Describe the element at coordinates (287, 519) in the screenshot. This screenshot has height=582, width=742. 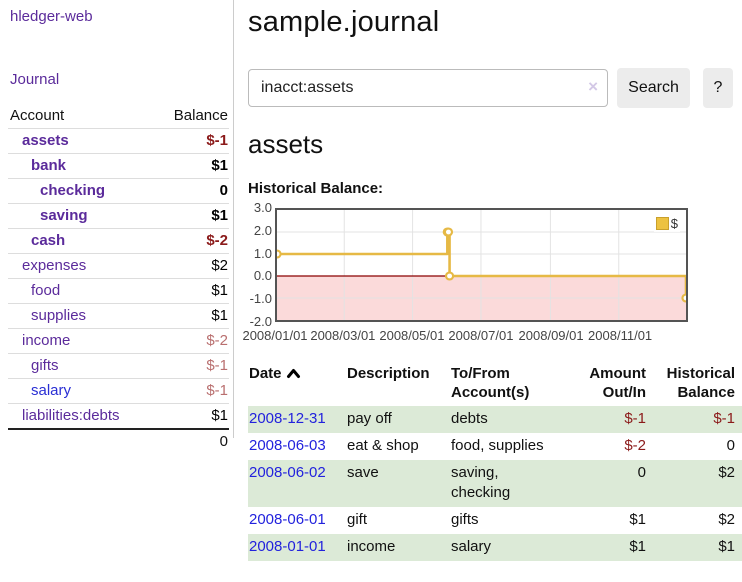
I see `transaction-date-link: 2008-06-01` at that location.